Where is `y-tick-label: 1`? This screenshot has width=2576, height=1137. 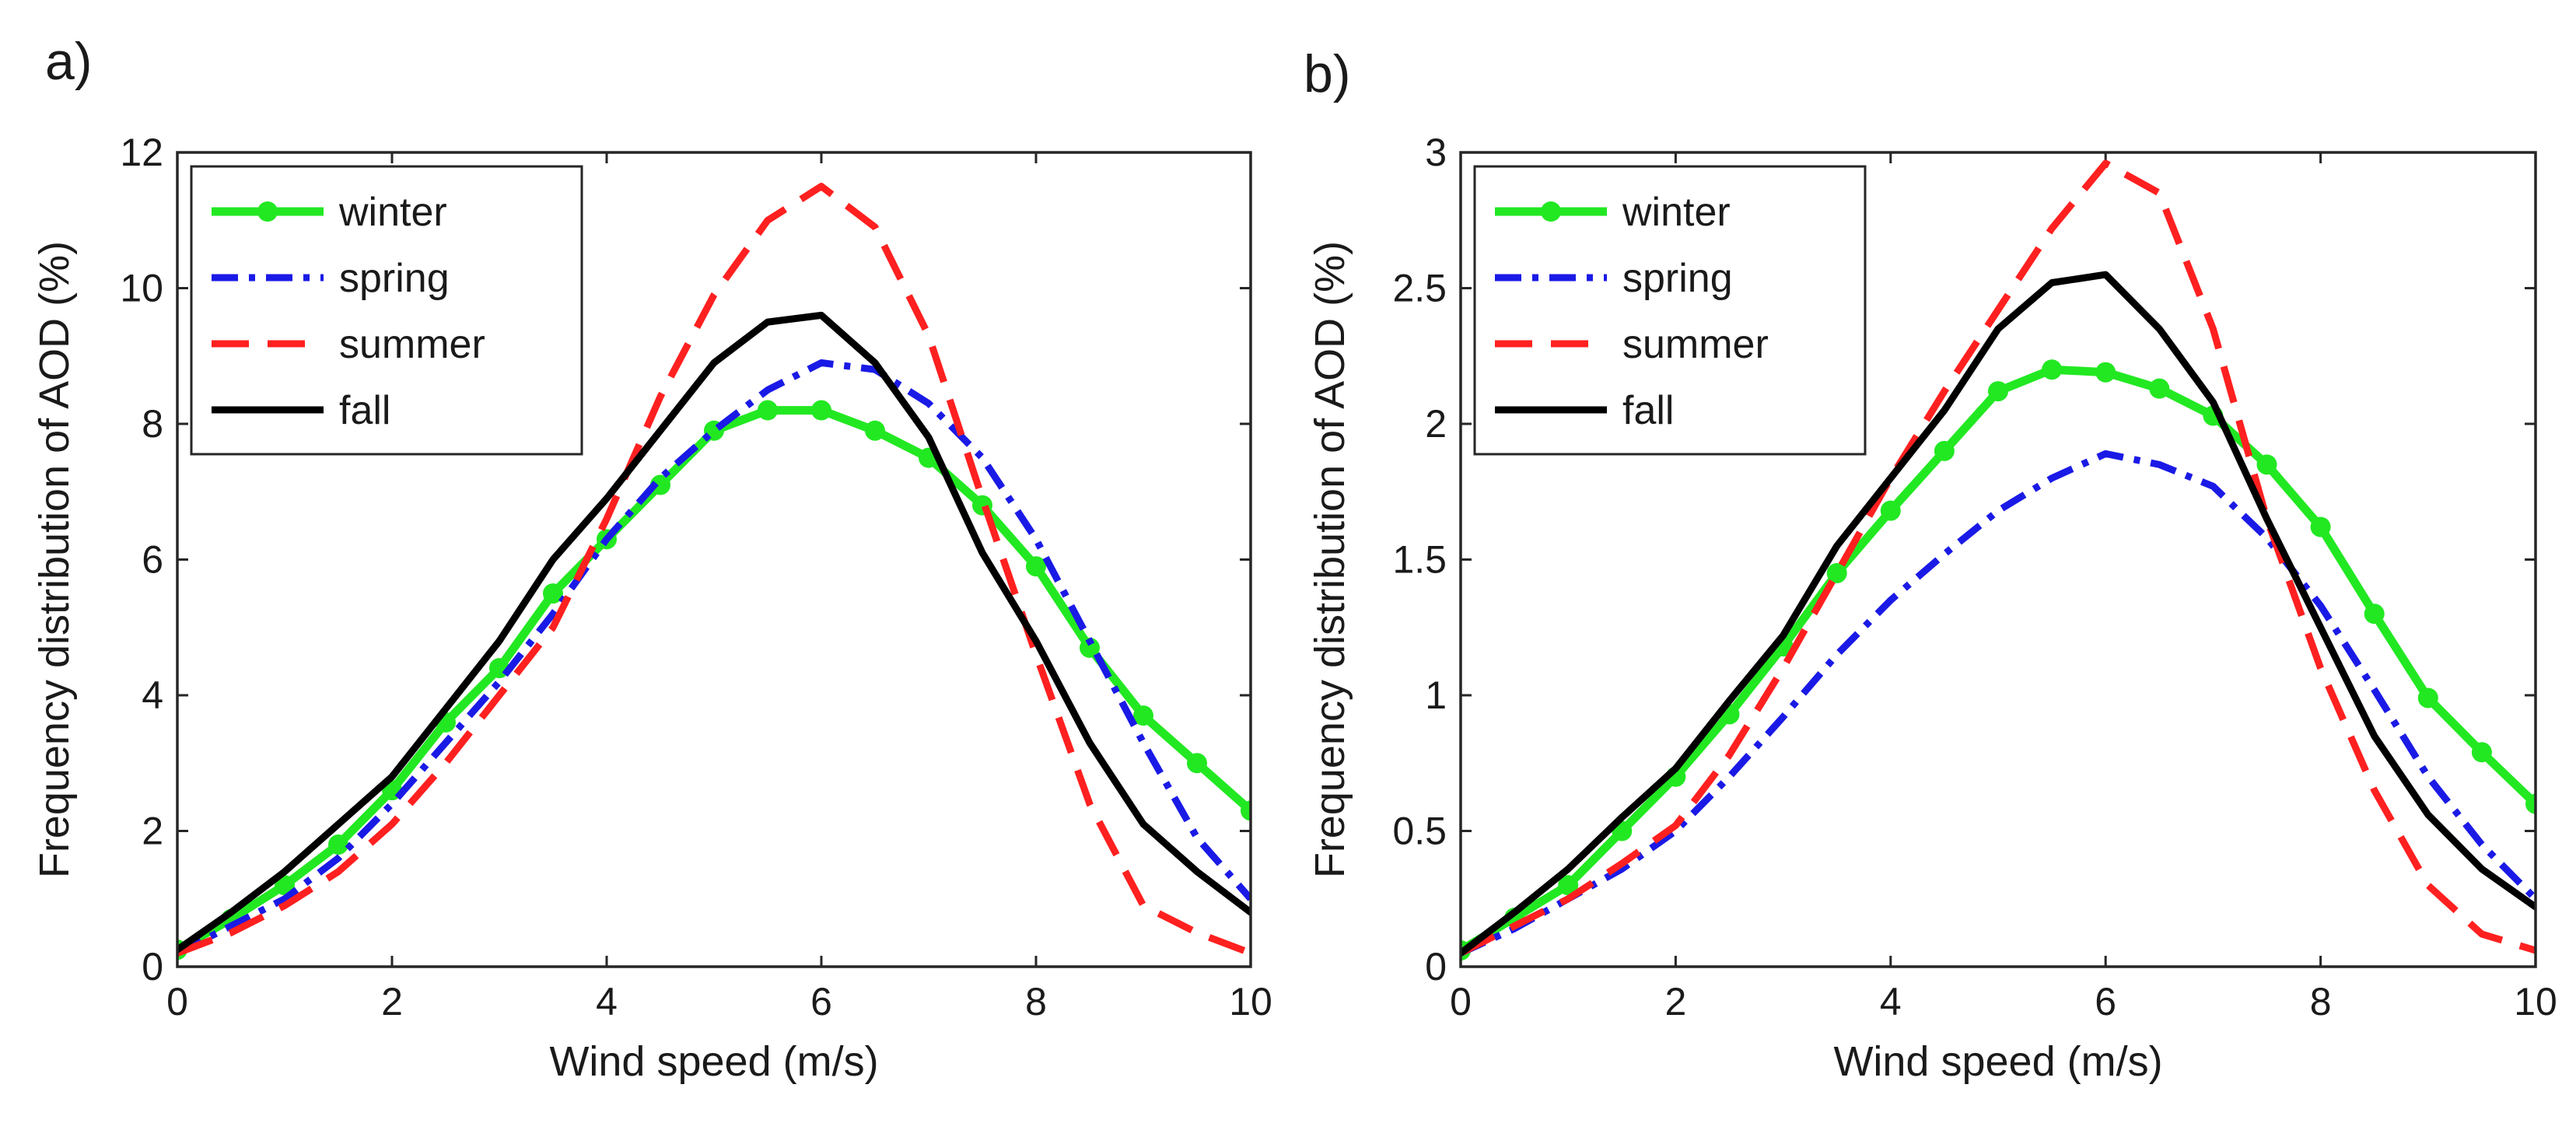
y-tick-label: 1 is located at coordinates (1436, 695).